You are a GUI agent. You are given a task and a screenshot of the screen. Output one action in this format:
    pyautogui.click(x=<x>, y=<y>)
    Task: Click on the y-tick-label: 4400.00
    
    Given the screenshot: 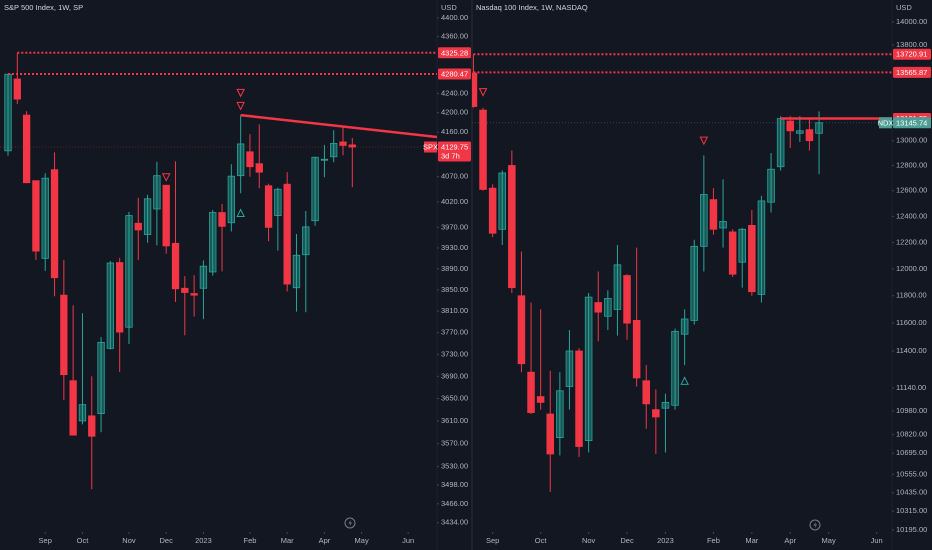 What is the action you would take?
    pyautogui.click(x=454, y=17)
    